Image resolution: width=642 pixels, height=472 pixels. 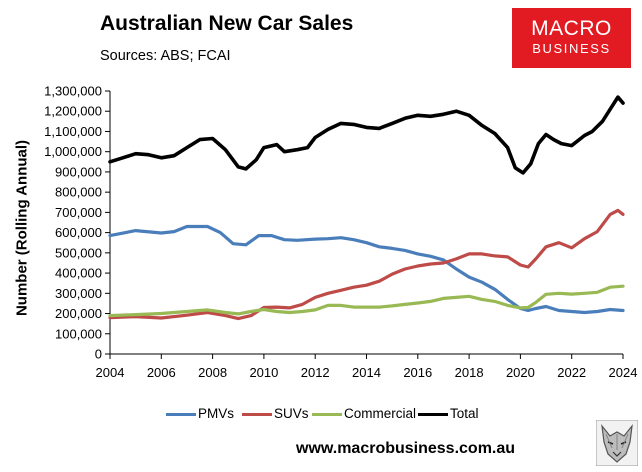 I want to click on y-tick-label: 200,000, so click(x=78, y=313).